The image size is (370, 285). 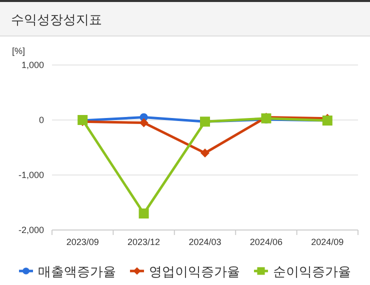 I want to click on legend-label: 순이익증가율, so click(x=312, y=271).